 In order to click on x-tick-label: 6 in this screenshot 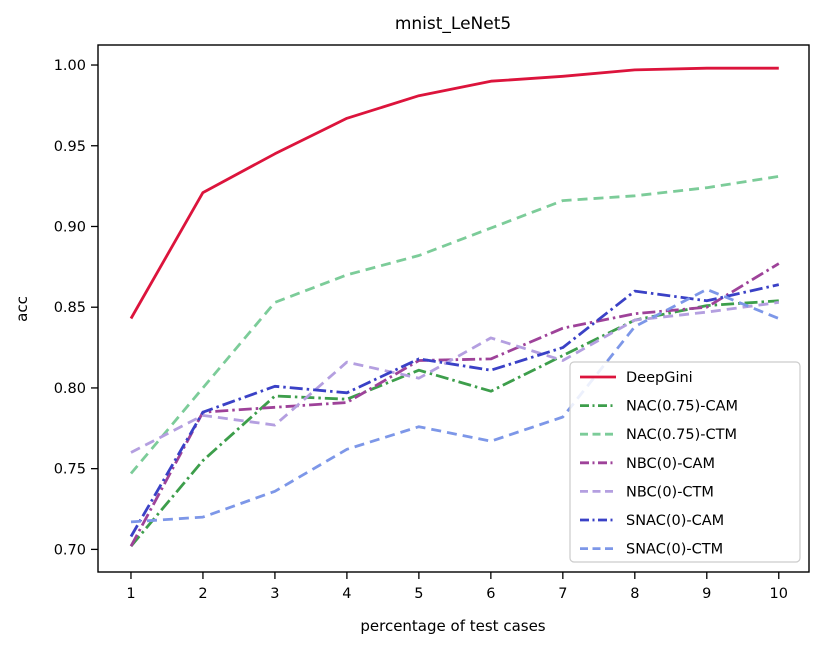, I will do `click(490, 594)`.